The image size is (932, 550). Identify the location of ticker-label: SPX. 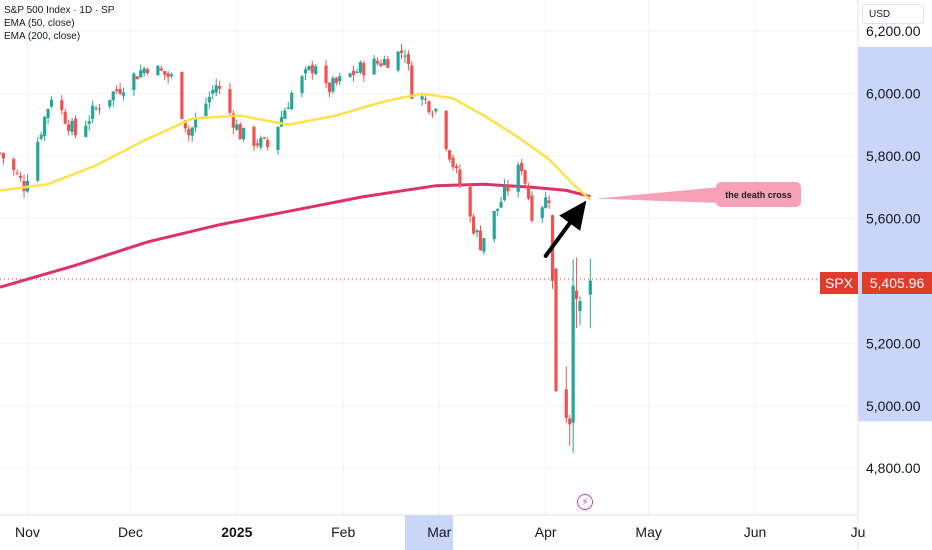
(839, 283).